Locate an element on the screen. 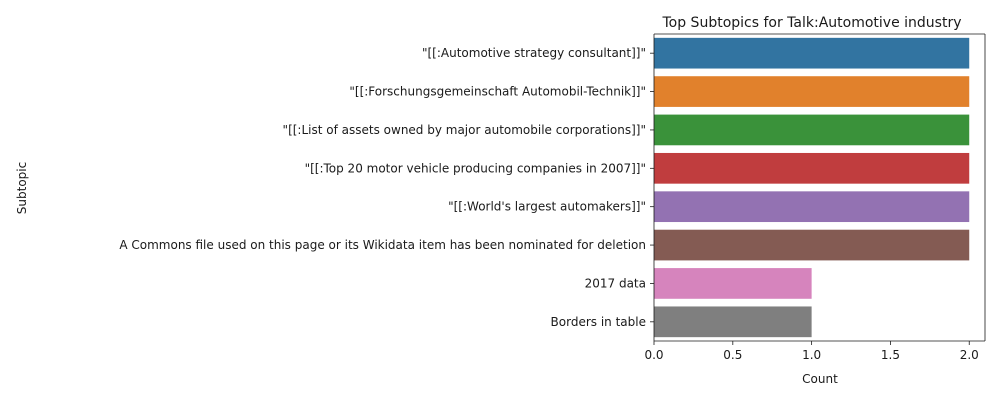 The image size is (1000, 400). x-tick-label-1: 0.5 is located at coordinates (732, 355).